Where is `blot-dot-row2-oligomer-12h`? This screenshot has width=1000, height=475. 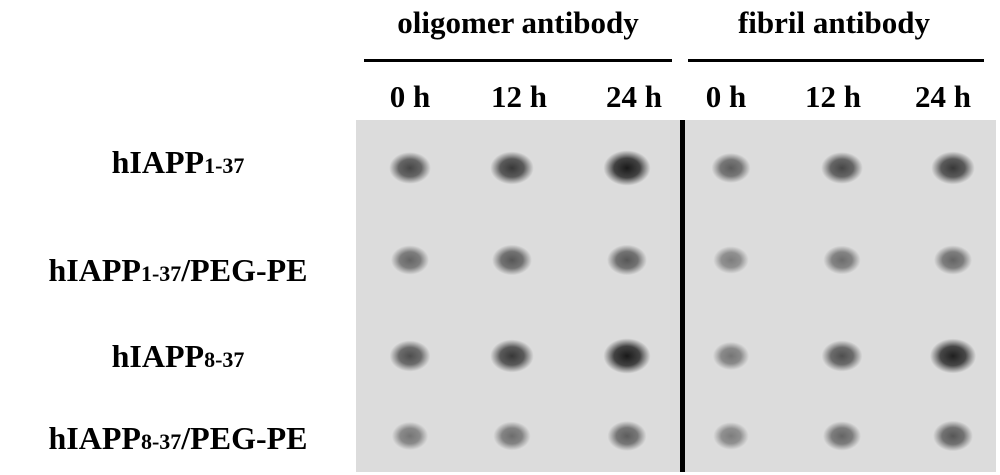
blot-dot-row2-oligomer-12h is located at coordinates (512, 260).